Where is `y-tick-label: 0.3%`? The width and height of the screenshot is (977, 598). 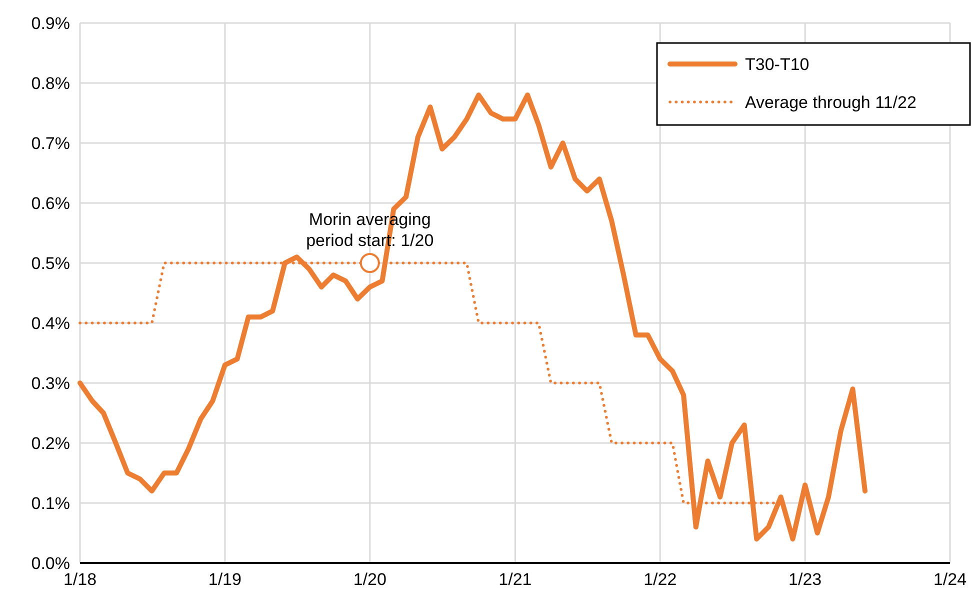 y-tick-label: 0.3% is located at coordinates (50, 383).